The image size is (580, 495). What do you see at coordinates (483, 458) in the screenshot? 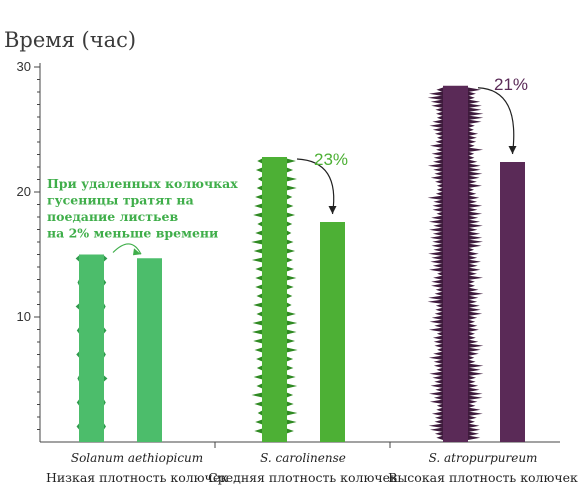
I see `species-label: S. atropurpureum` at bounding box center [483, 458].